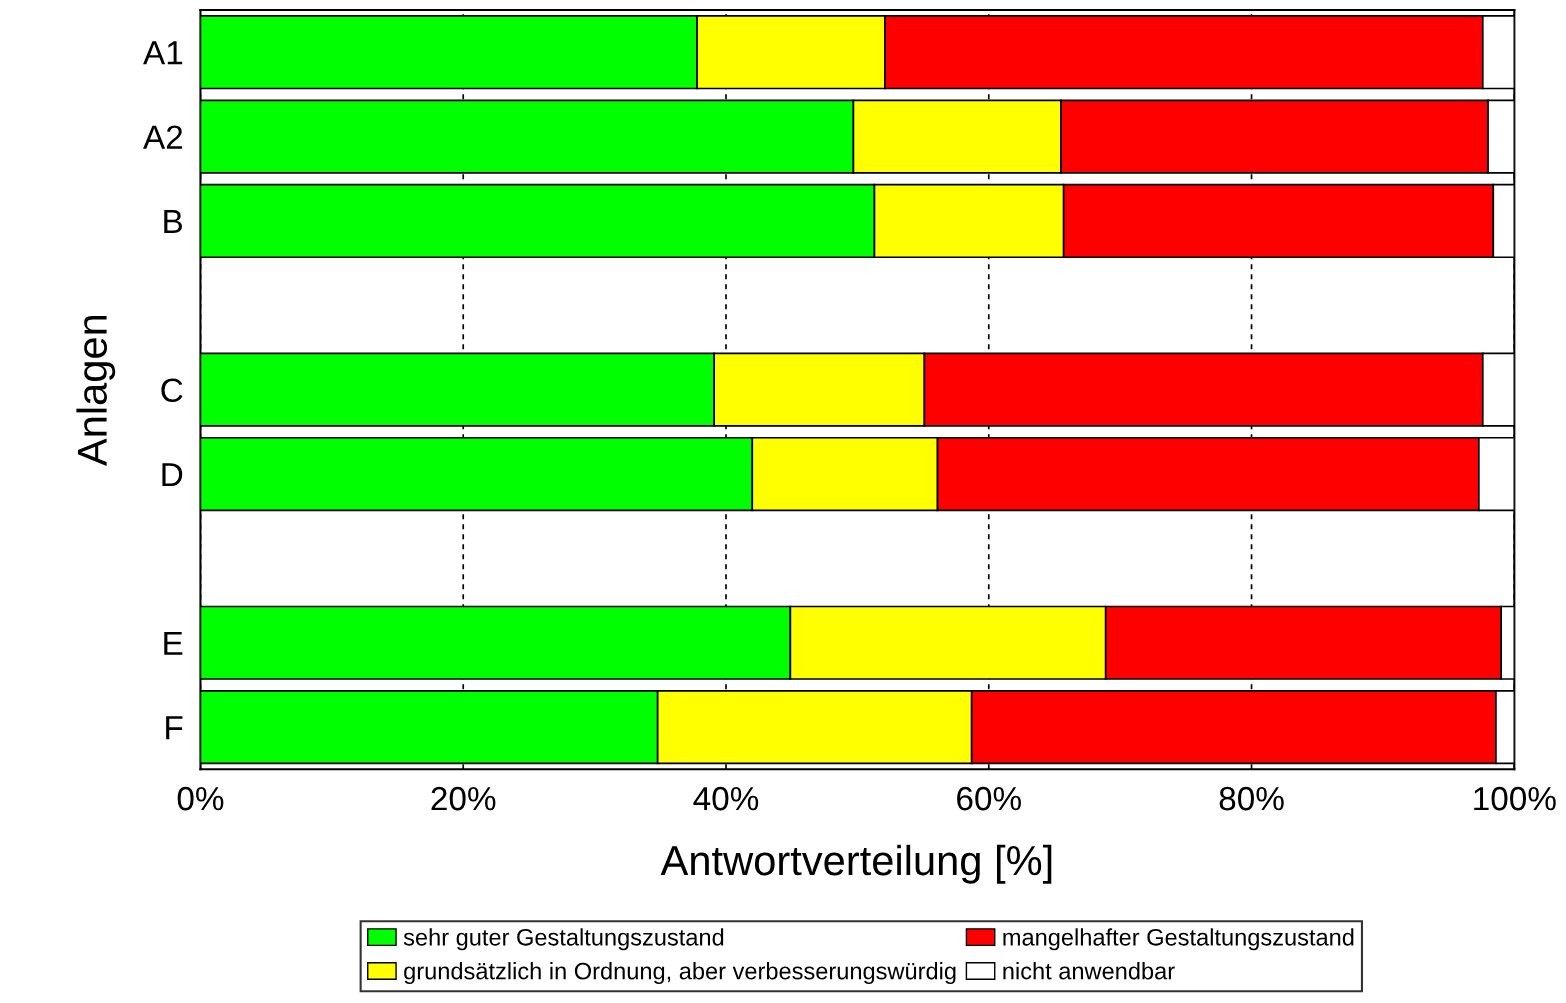 The image size is (1566, 1003). I want to click on x-axis-title: Antwortverteilung [%], so click(856, 864).